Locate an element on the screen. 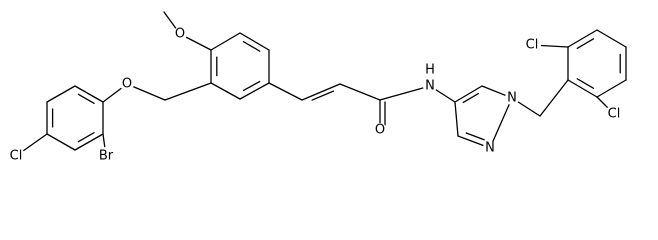 This screenshot has height=240, width=658. atom-label: H is located at coordinates (430, 70).